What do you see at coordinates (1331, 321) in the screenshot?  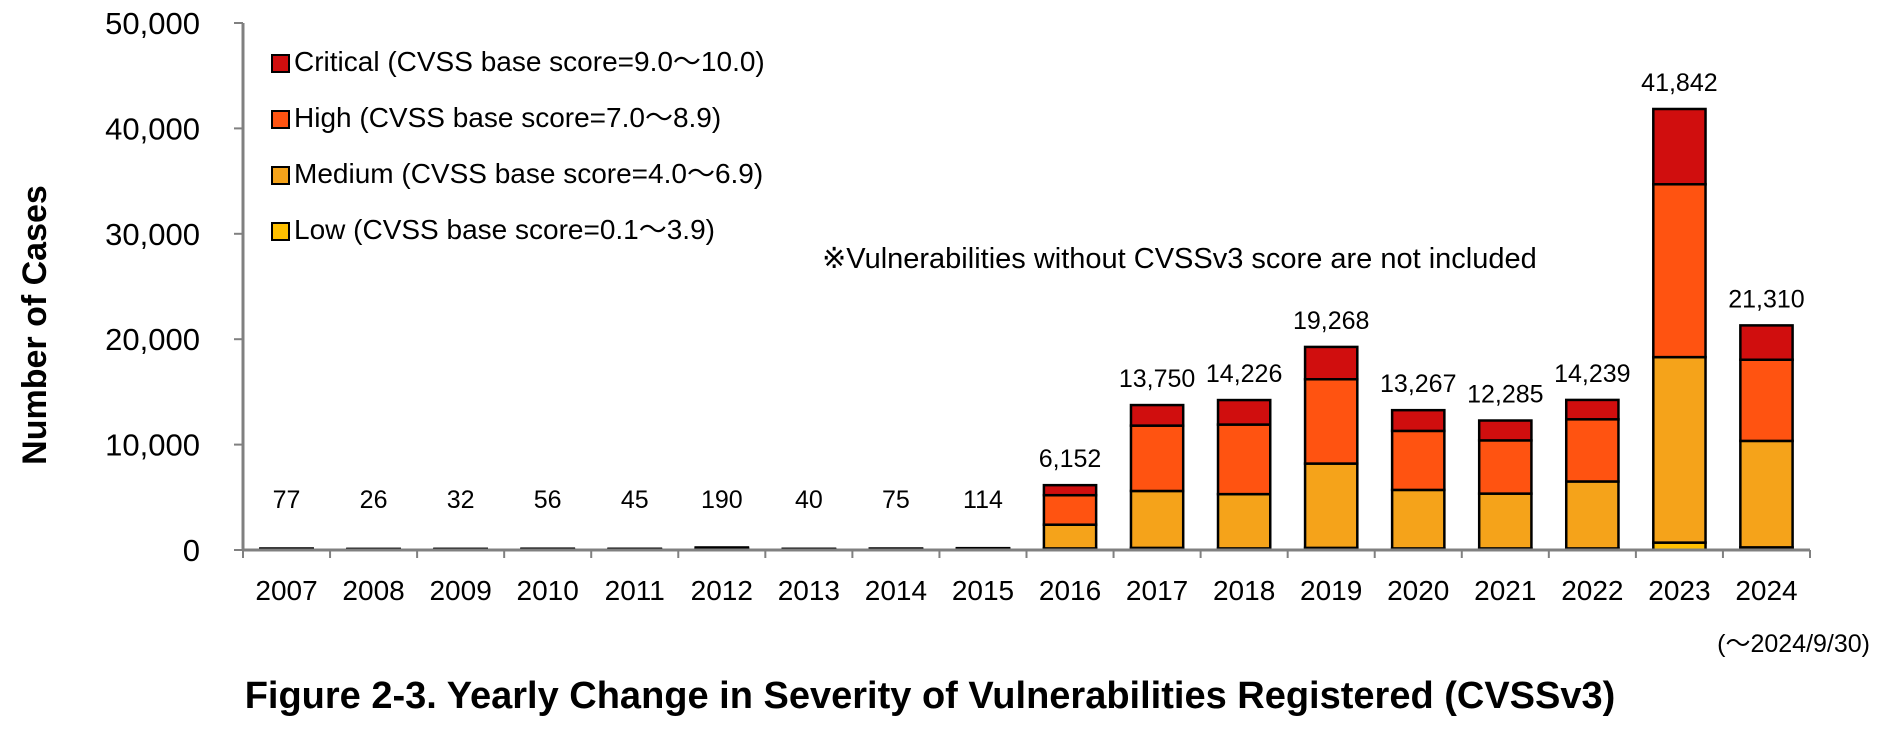 I see `total-label: 19,268` at bounding box center [1331, 321].